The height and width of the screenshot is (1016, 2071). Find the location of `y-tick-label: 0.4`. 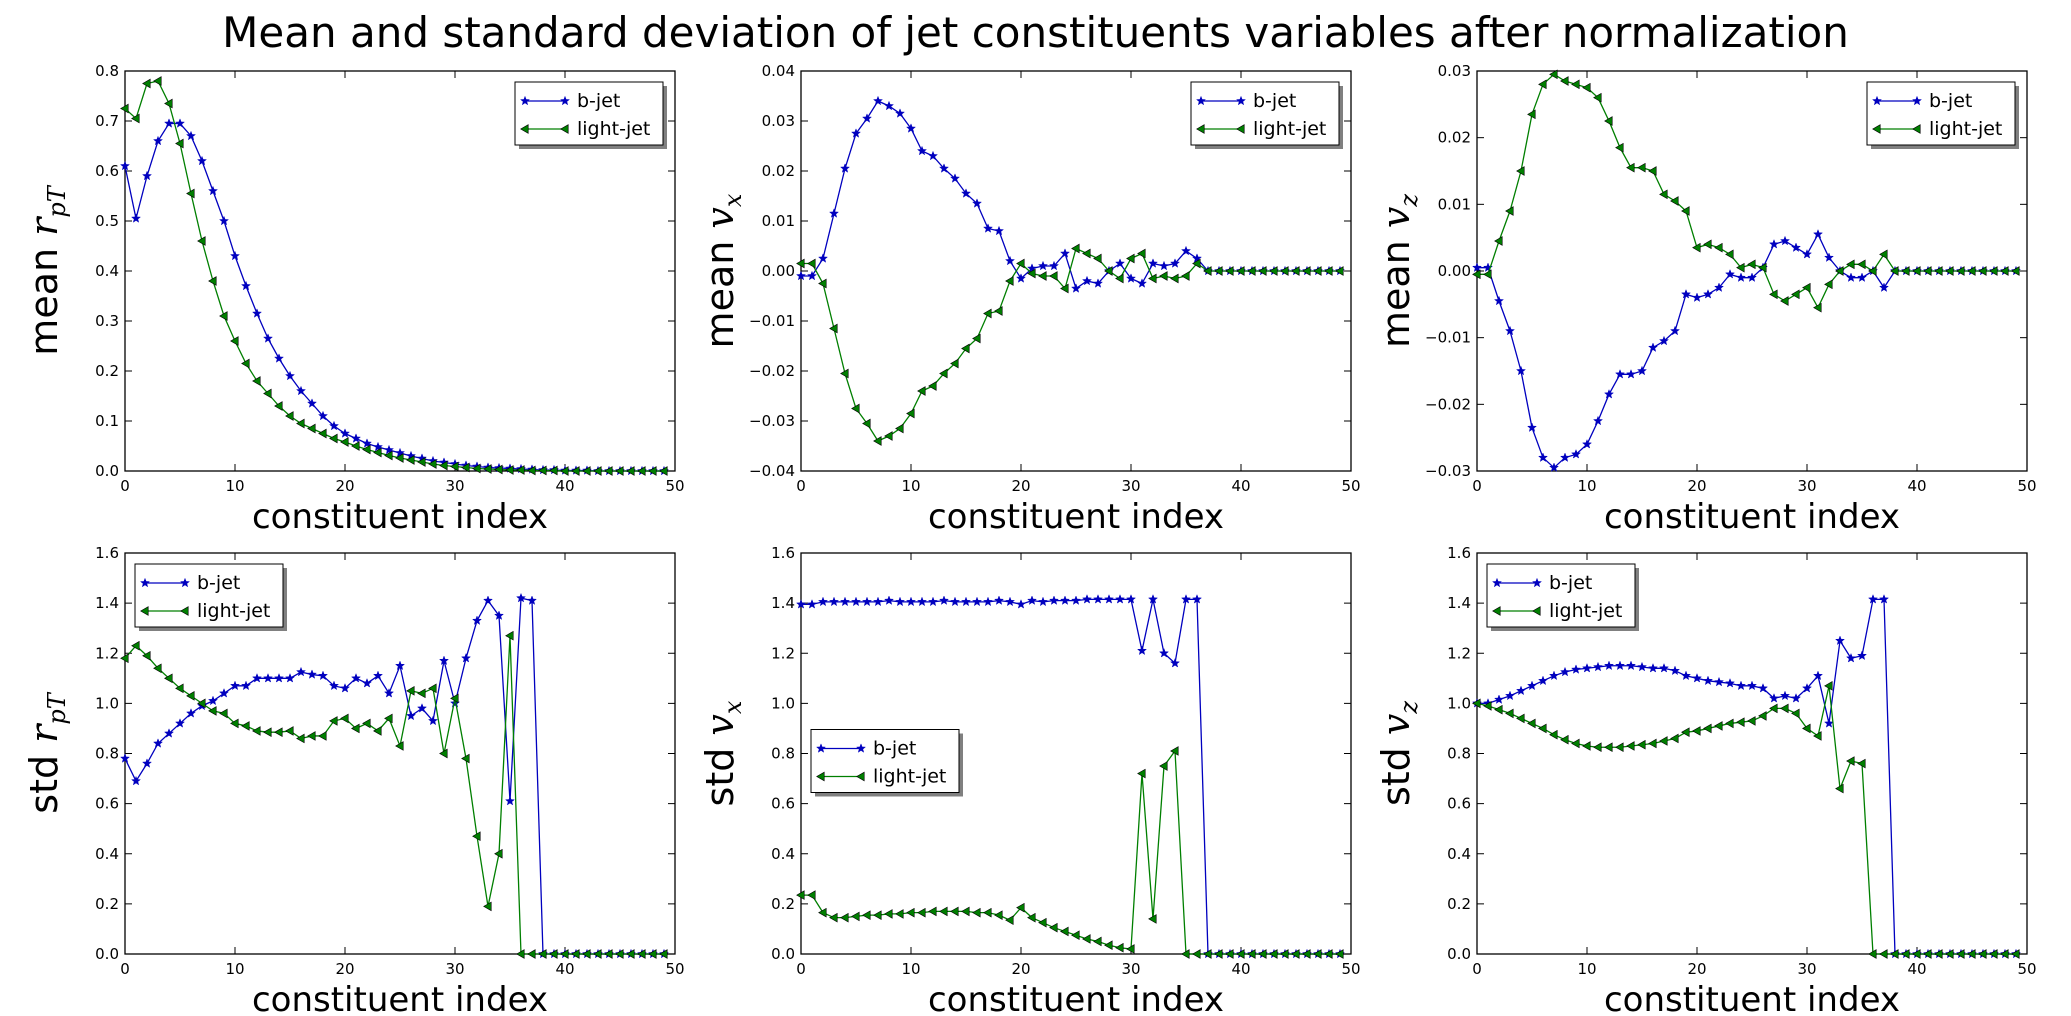

y-tick-label: 0.4 is located at coordinates (107, 854).